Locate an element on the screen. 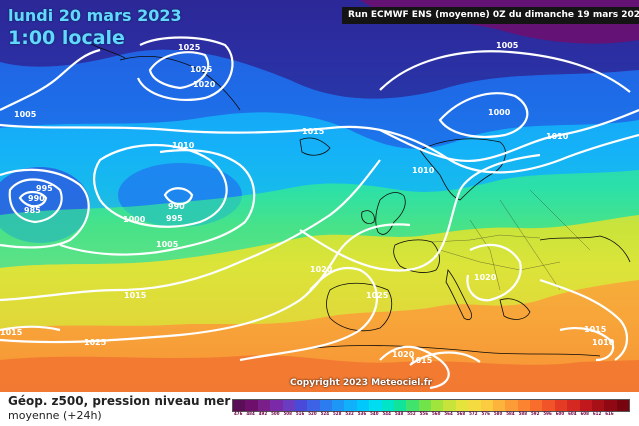  colorbar-tick-label: 536 is located at coordinates (362, 413).